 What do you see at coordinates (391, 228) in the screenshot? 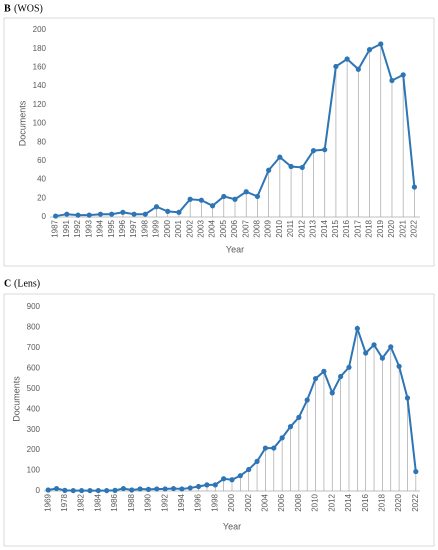
I see `x-tick-label: 2020` at bounding box center [391, 228].